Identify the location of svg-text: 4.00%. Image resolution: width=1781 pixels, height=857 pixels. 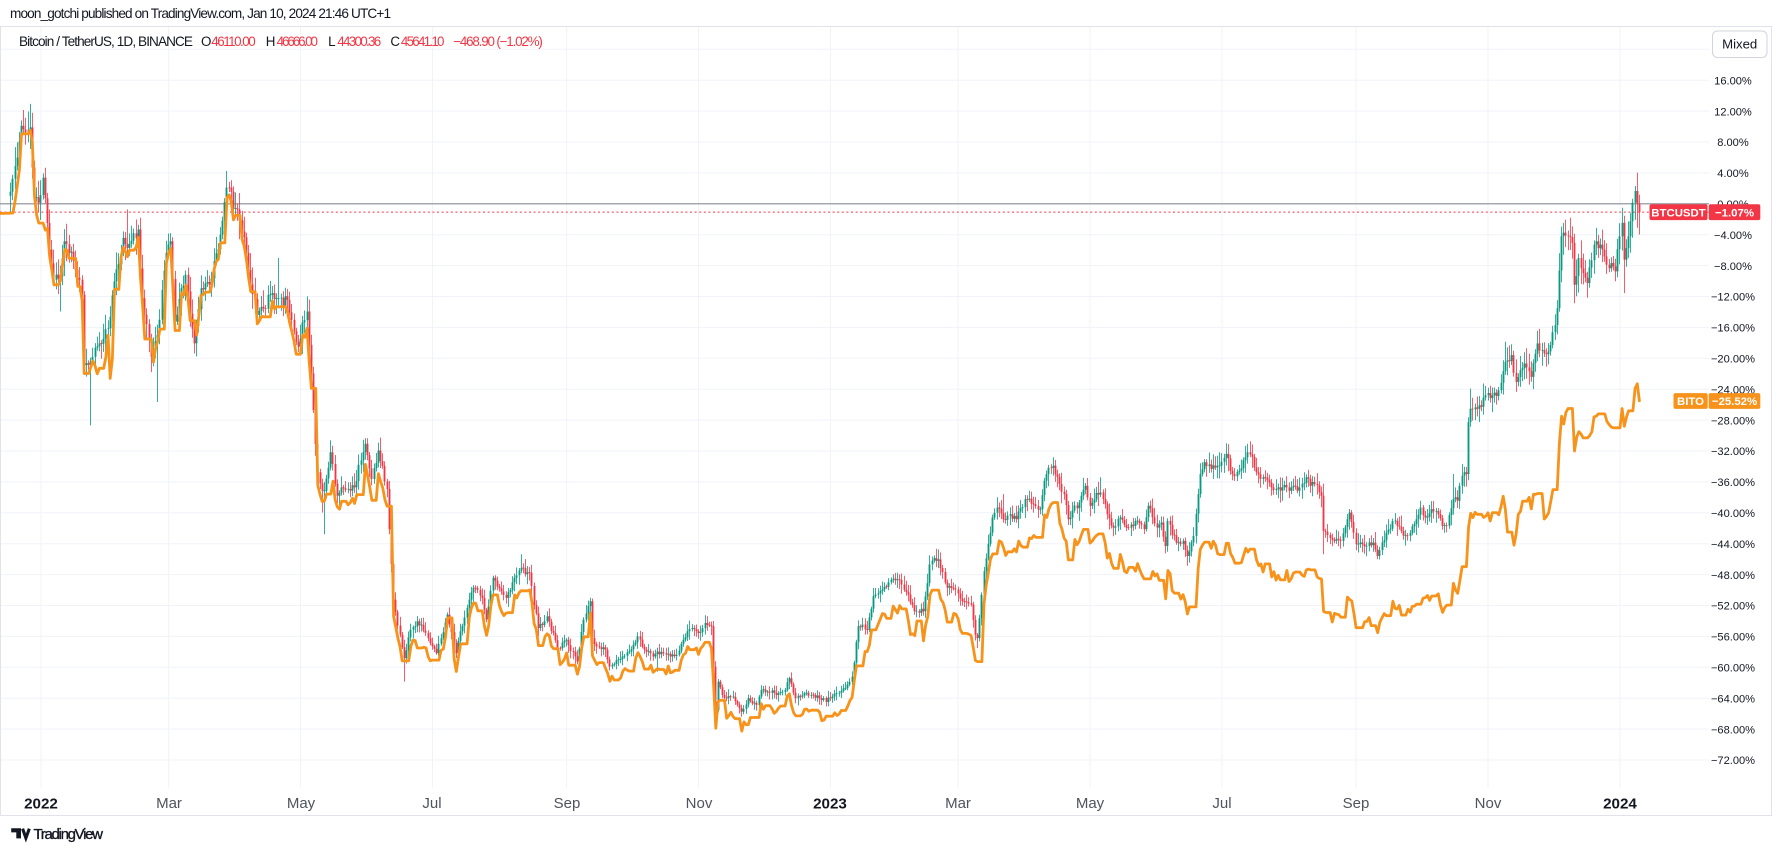
(1733, 174).